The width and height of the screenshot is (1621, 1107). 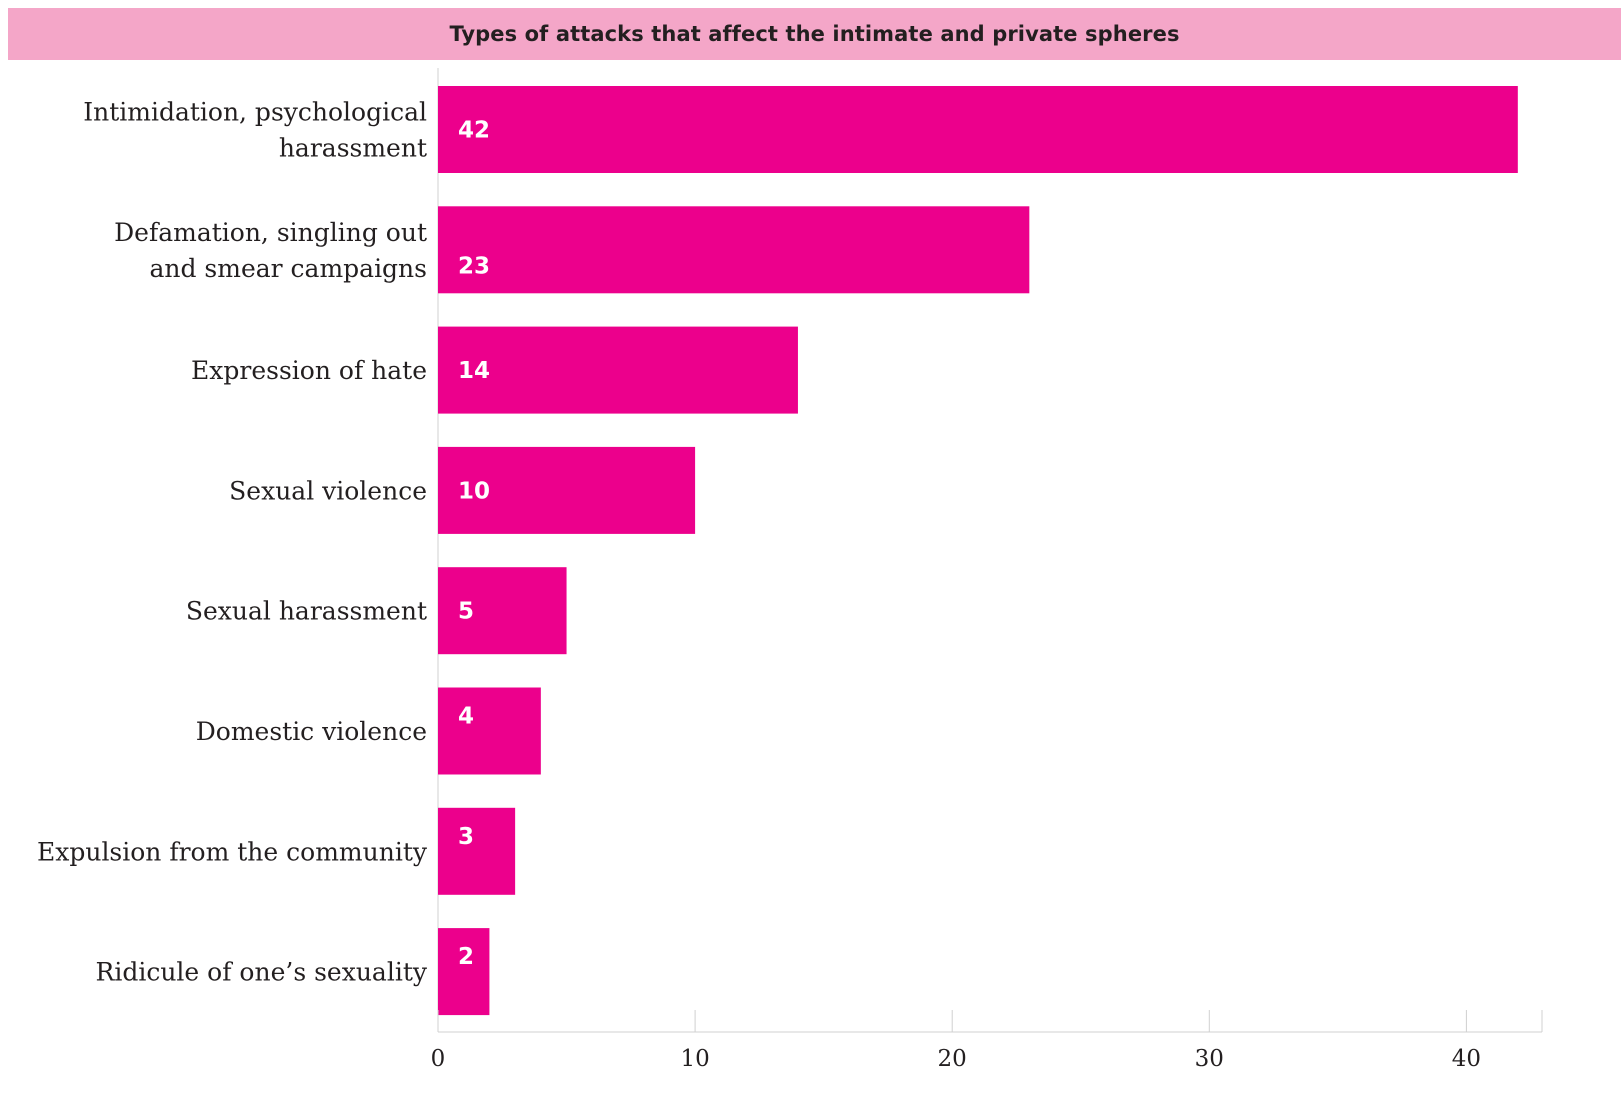 I want to click on bar-value-label: 3, so click(x=466, y=837).